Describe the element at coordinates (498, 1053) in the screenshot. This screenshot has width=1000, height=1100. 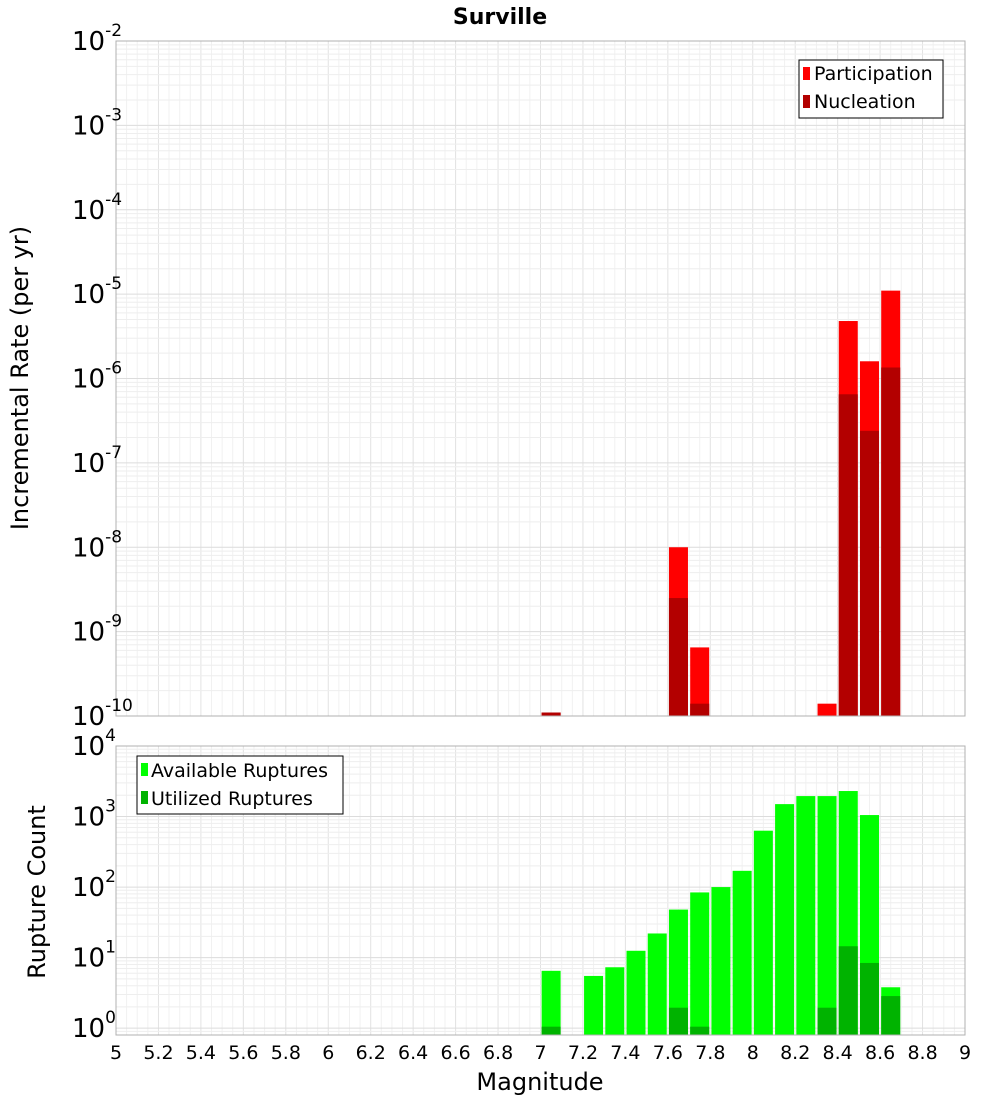
I see `x-tick-label: 6.8` at that location.